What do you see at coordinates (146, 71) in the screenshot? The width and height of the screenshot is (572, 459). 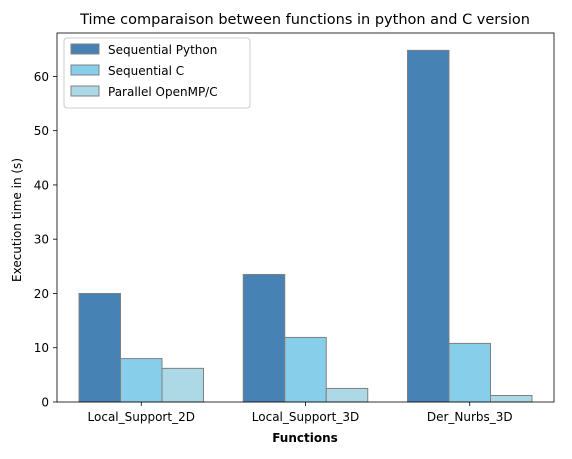 I see `legend-label-2: Sequential C` at bounding box center [146, 71].